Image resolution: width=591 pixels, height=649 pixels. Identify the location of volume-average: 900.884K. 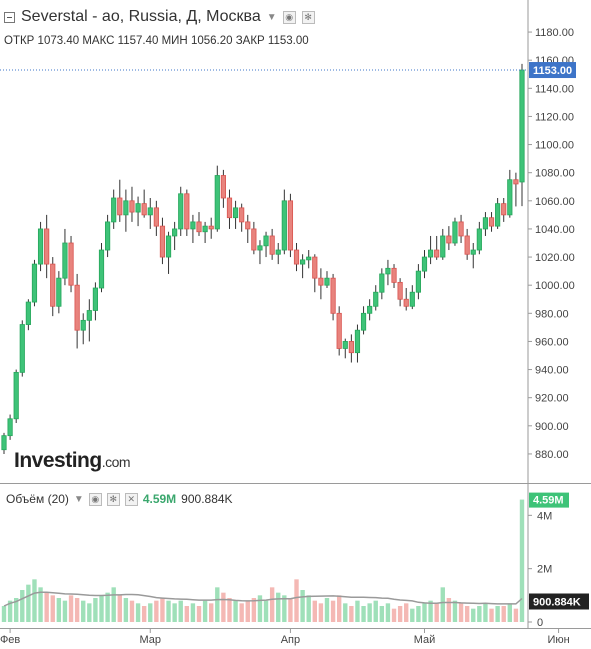
(207, 499).